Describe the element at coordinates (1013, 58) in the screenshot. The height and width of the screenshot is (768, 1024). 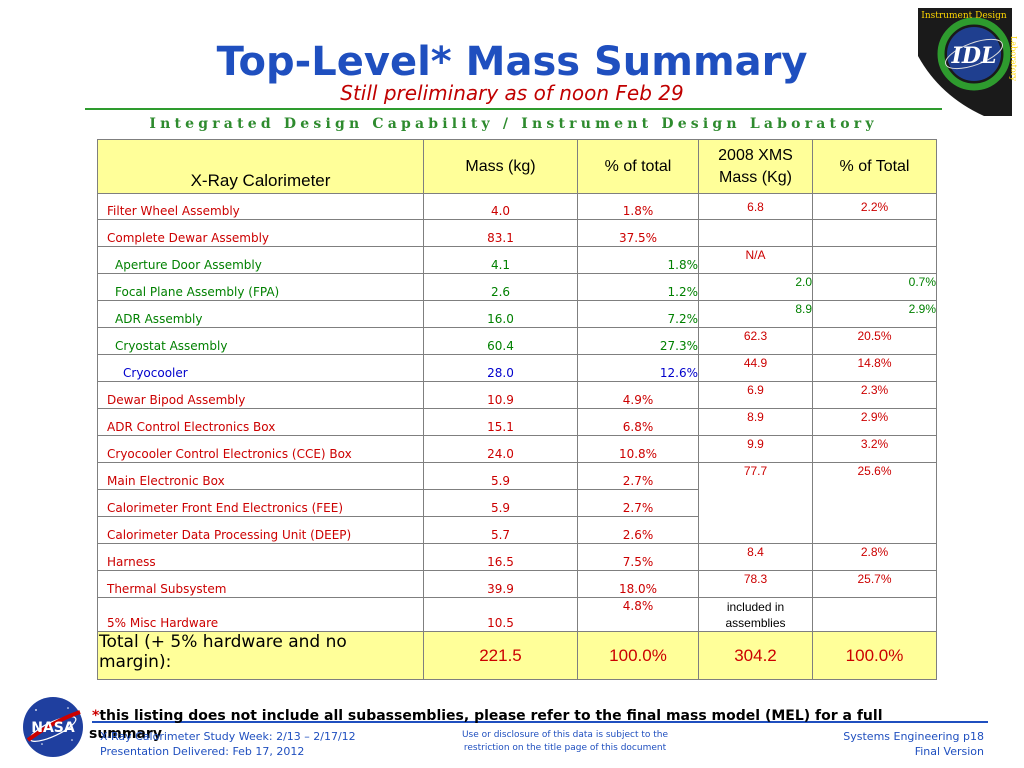
I see `svg-text: Laboratory` at that location.